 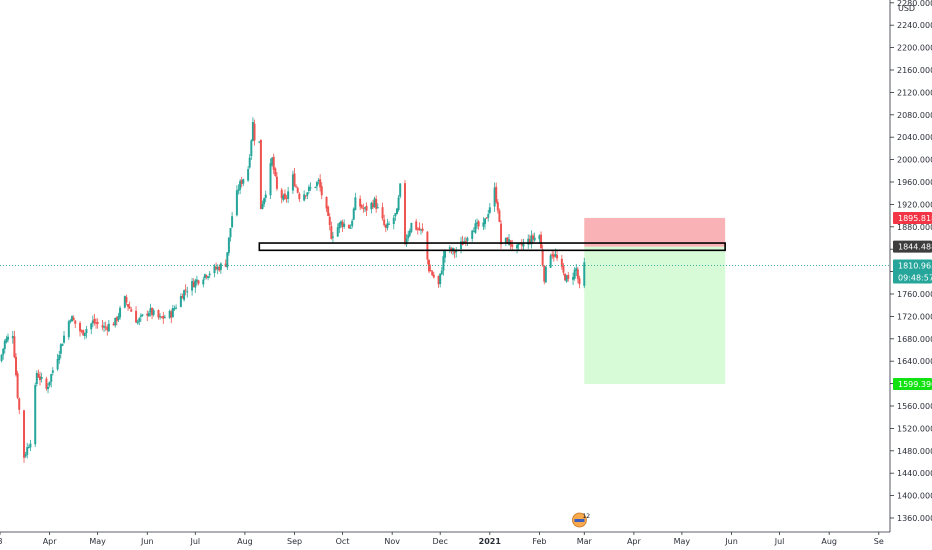 I want to click on y-tick-label: 1680.000, so click(x=914, y=339).